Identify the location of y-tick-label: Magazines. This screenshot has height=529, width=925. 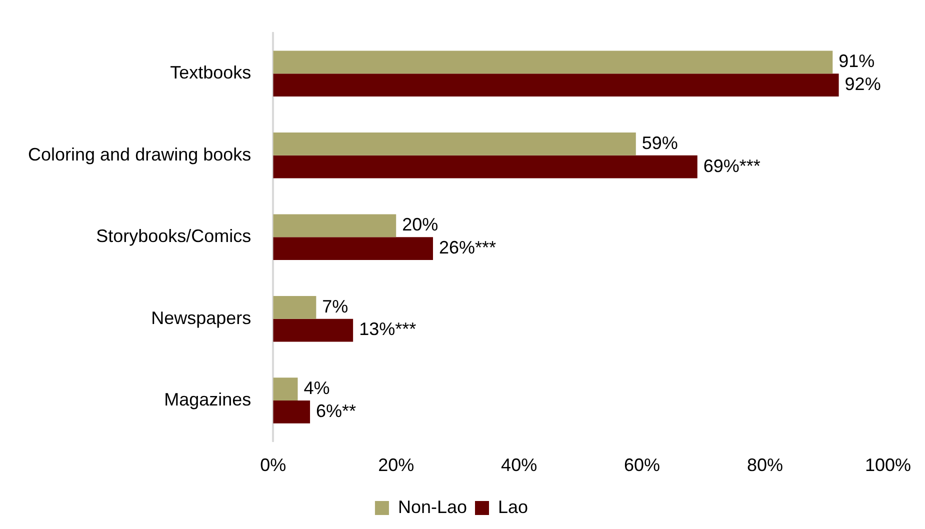
(208, 400).